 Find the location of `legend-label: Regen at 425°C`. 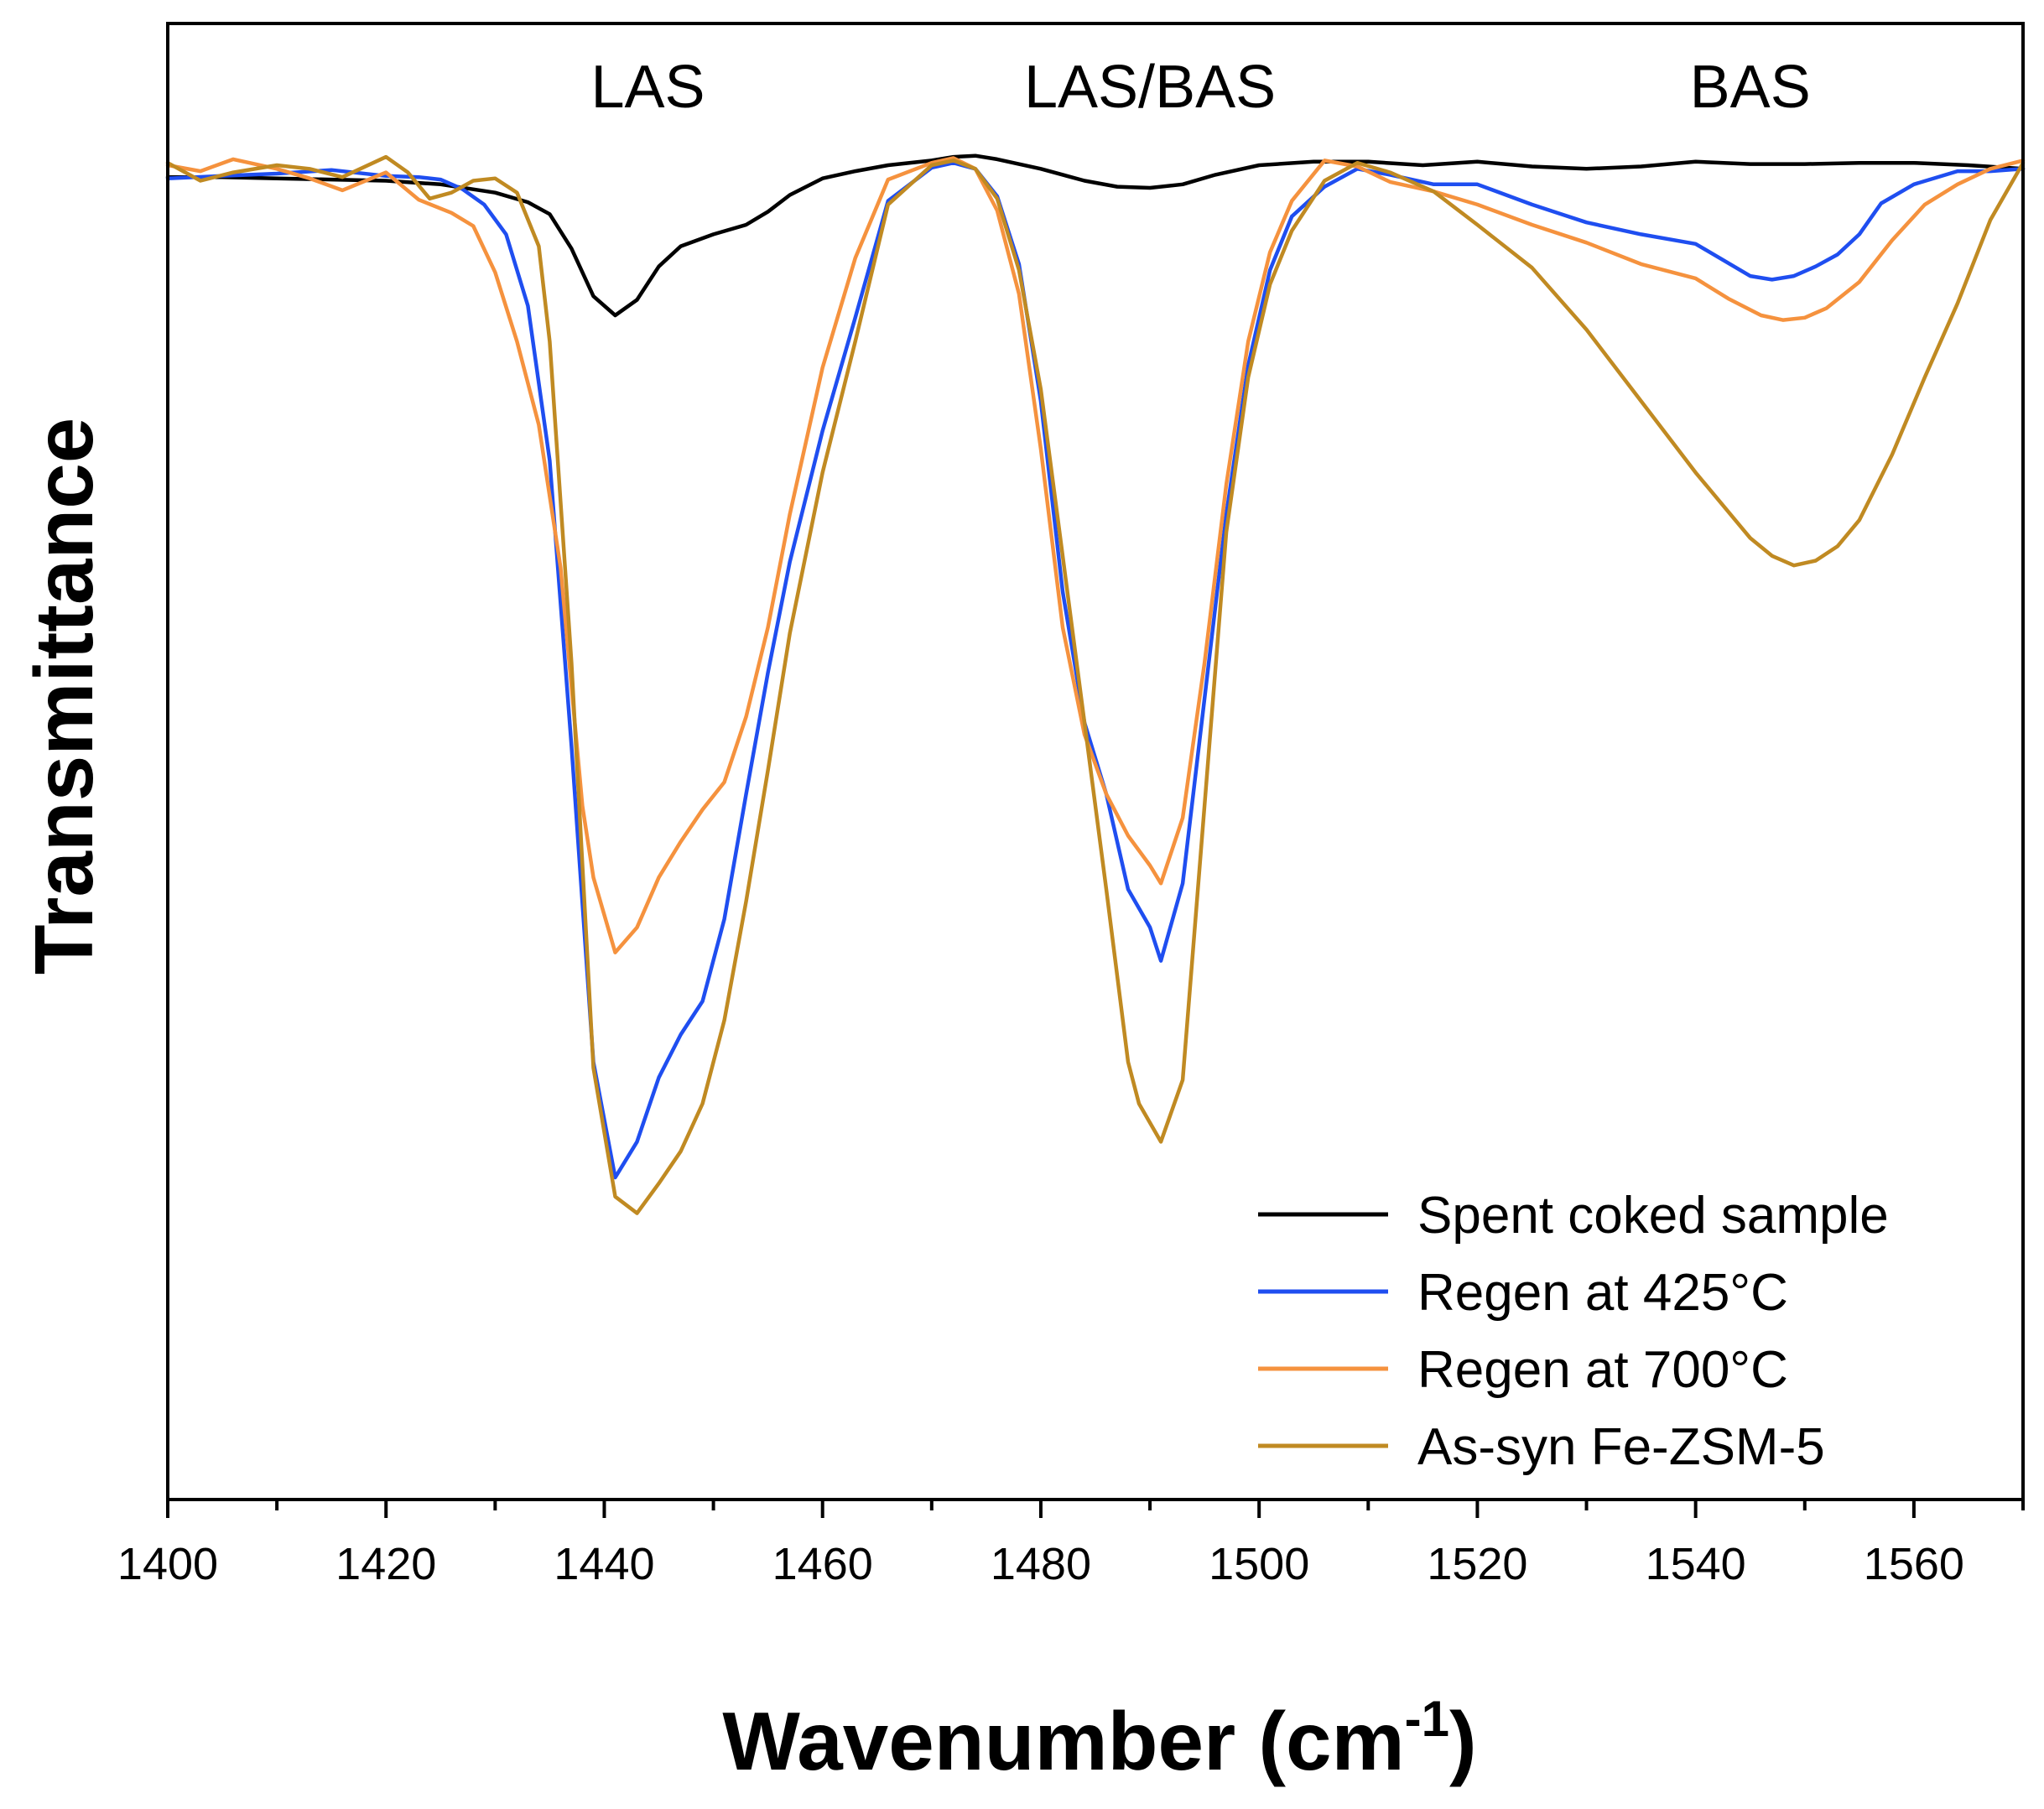

legend-label: Regen at 425°C is located at coordinates (1602, 1293).